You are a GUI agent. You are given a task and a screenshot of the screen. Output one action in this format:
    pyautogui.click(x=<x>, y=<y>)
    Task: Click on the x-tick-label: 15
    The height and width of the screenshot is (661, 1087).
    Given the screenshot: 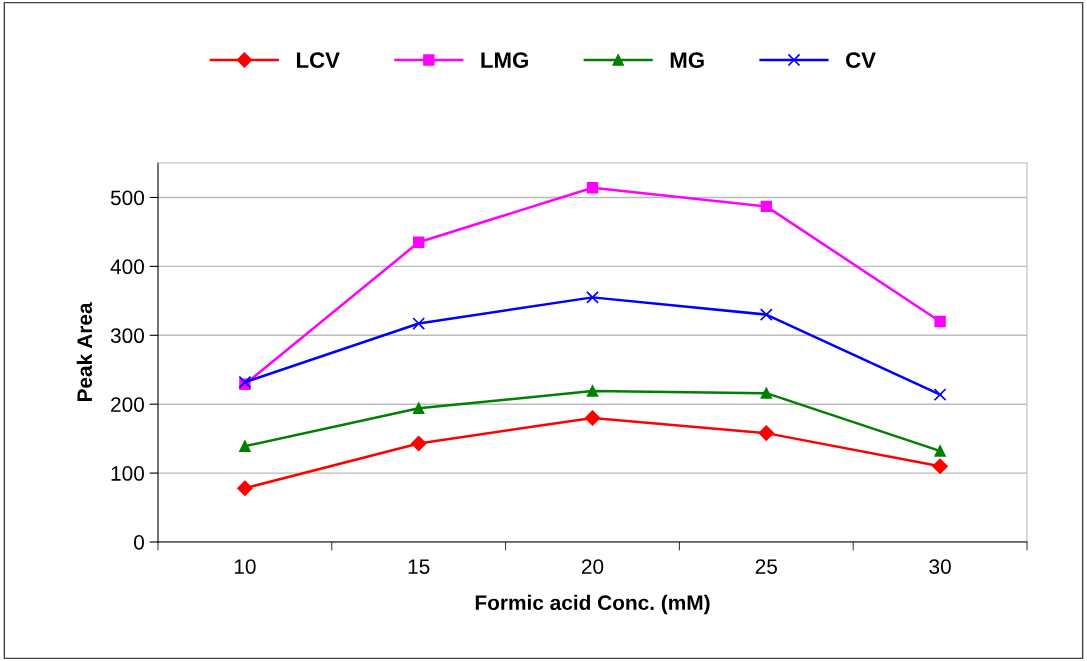 What is the action you would take?
    pyautogui.click(x=419, y=566)
    